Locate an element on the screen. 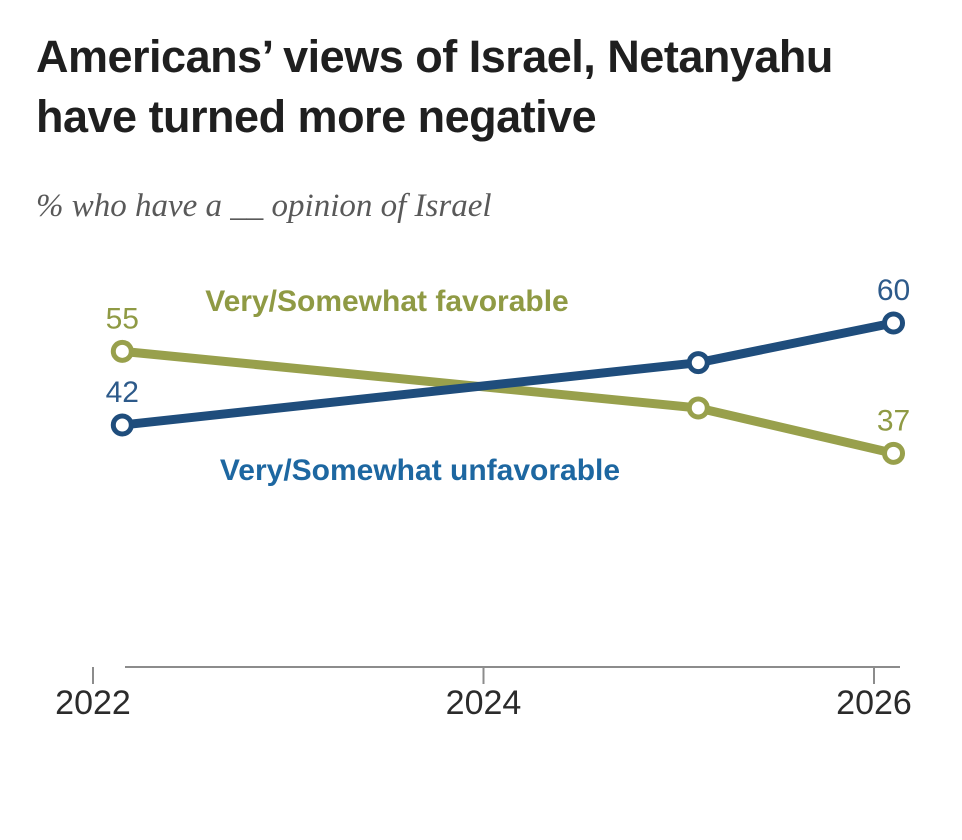  x-tick-label-2024: 2024 is located at coordinates (484, 703).